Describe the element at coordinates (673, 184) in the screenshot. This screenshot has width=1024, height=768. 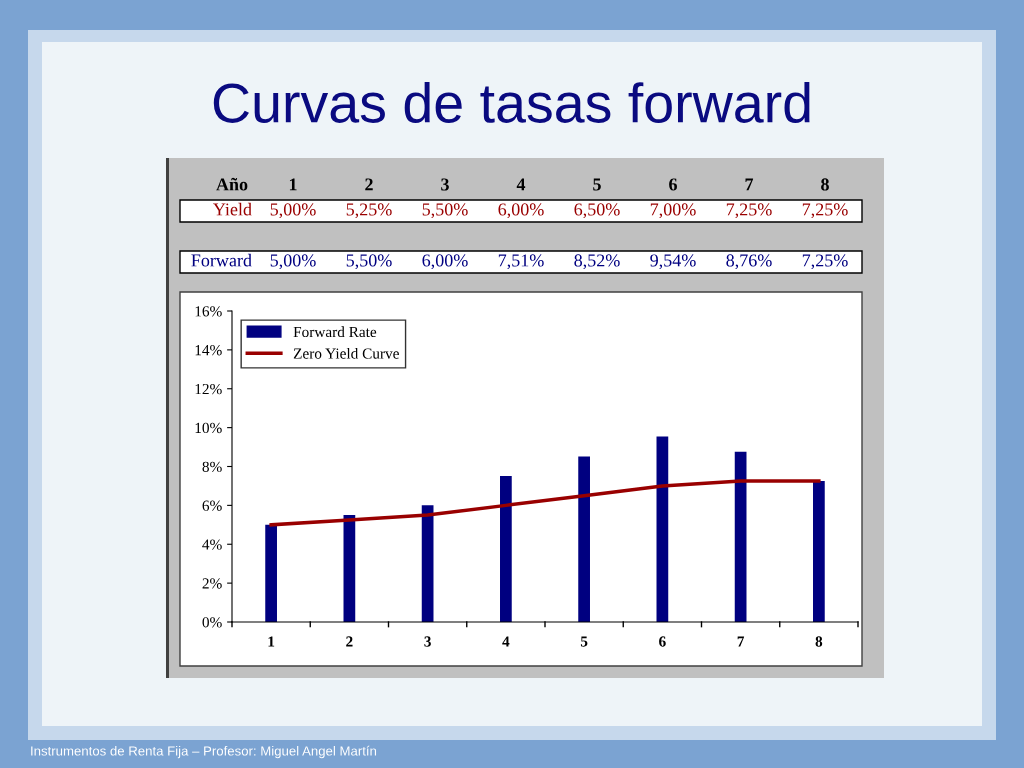
I see `category-label: 6` at that location.